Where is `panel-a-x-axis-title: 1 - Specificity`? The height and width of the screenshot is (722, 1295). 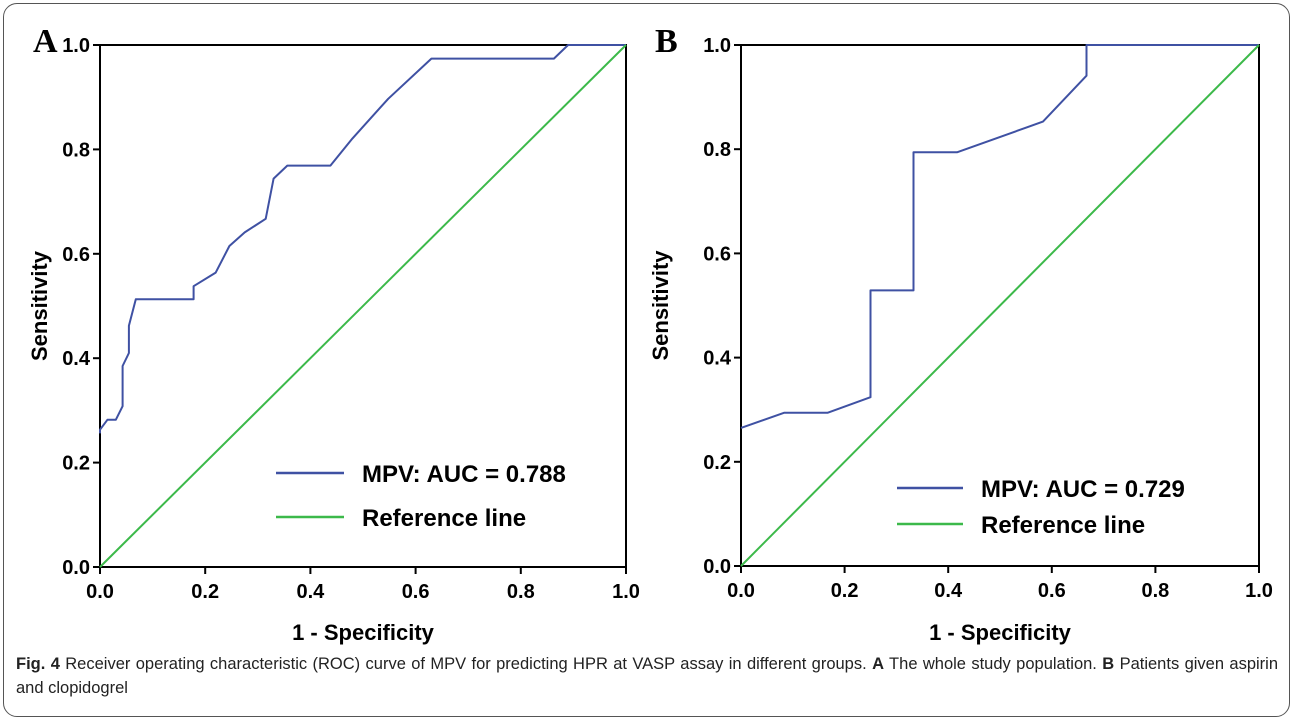 panel-a-x-axis-title: 1 - Specificity is located at coordinates (363, 632).